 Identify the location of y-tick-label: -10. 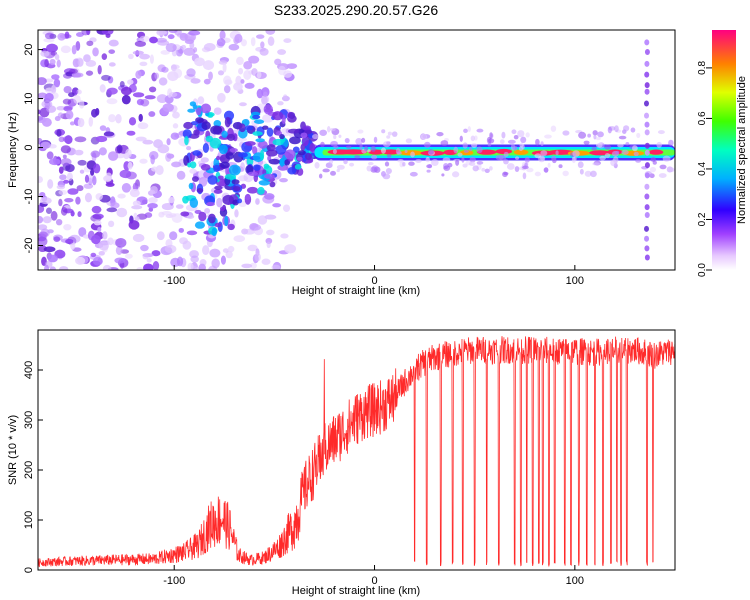
(29, 197).